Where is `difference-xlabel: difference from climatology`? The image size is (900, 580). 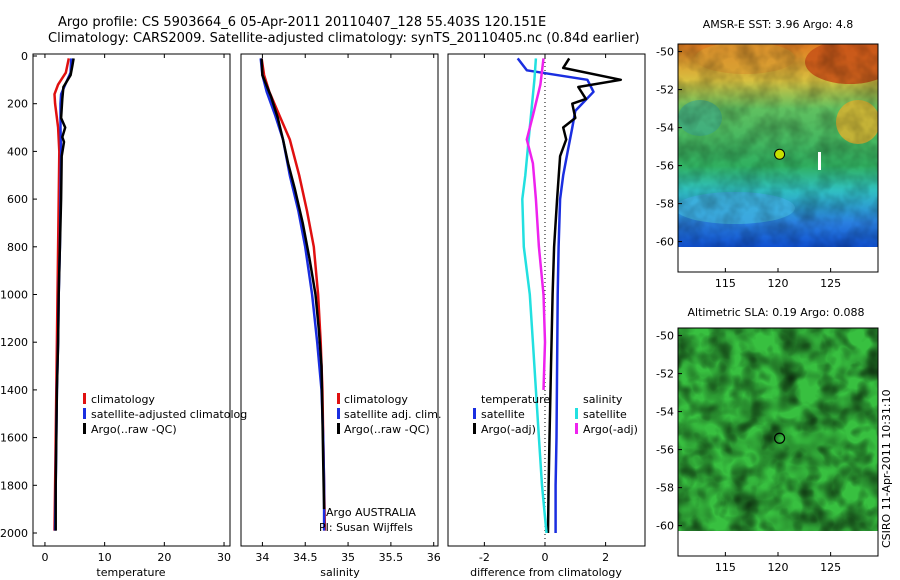 difference-xlabel: difference from climatology is located at coordinates (546, 572).